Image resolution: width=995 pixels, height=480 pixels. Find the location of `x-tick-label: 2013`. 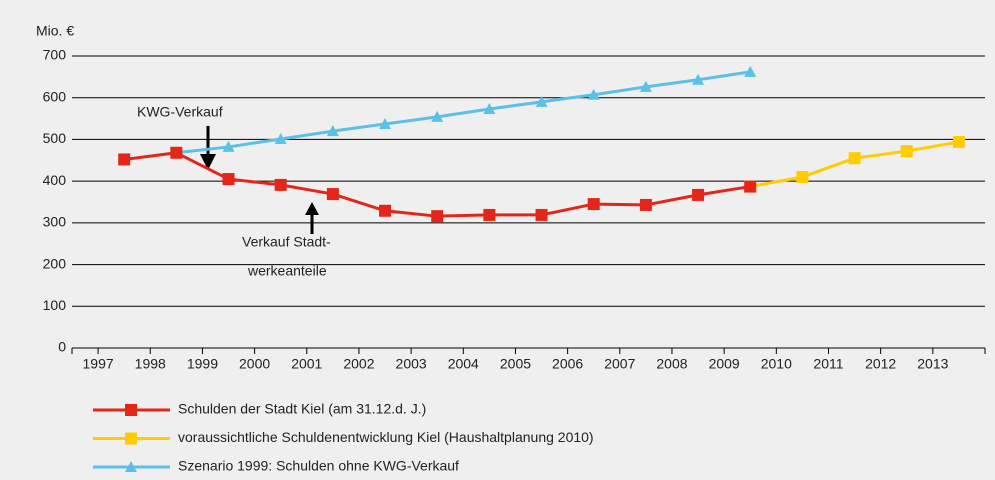

x-tick-label: 2013 is located at coordinates (932, 364).